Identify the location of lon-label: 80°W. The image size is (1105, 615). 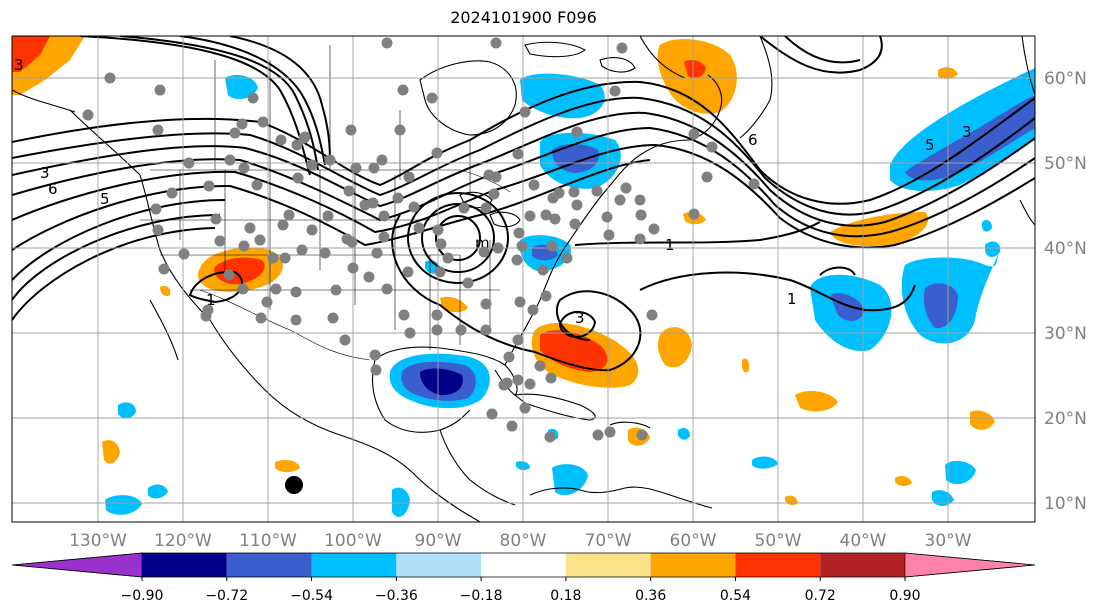
(523, 541).